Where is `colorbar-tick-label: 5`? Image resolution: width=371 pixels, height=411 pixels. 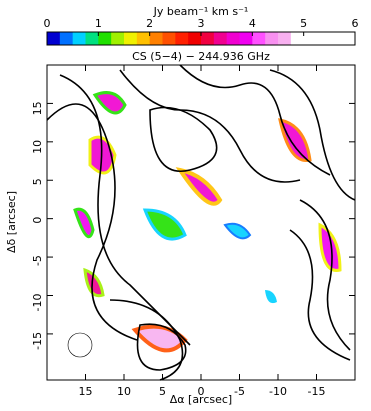
colorbar-tick-label: 5 is located at coordinates (303, 23).